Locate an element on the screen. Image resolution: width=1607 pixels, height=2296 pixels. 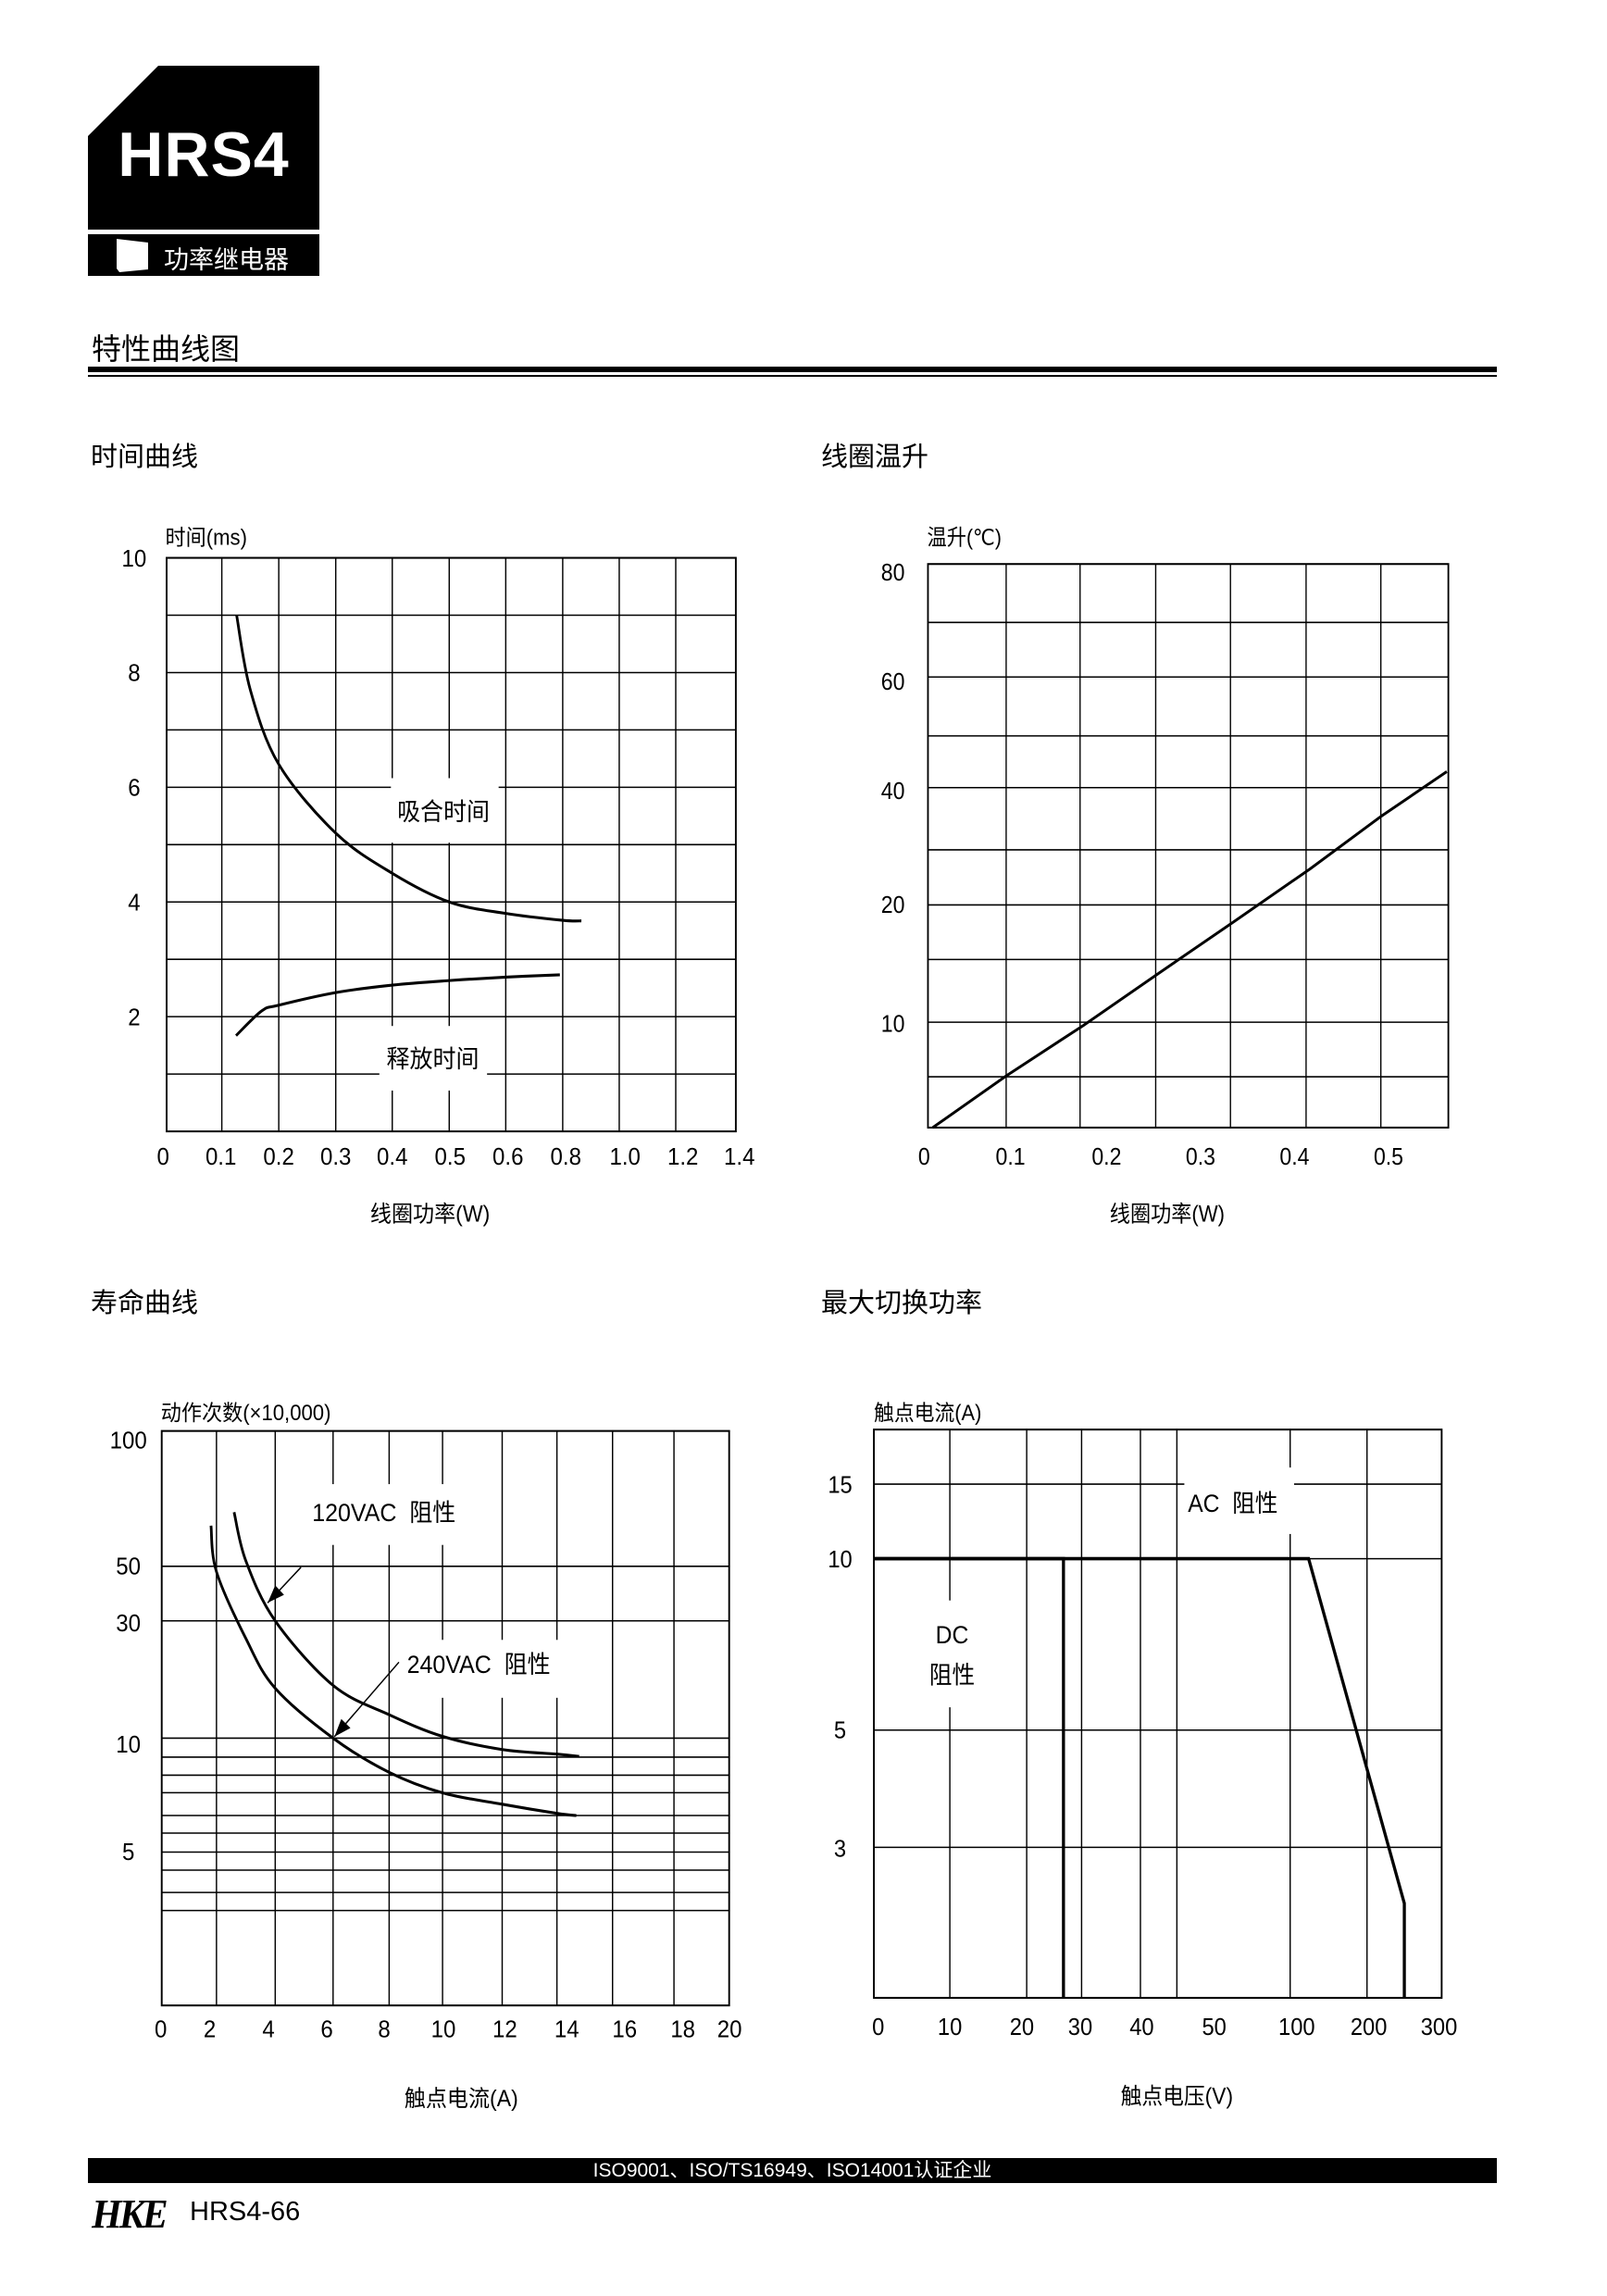
series-label: 吸合时间 is located at coordinates (443, 812).